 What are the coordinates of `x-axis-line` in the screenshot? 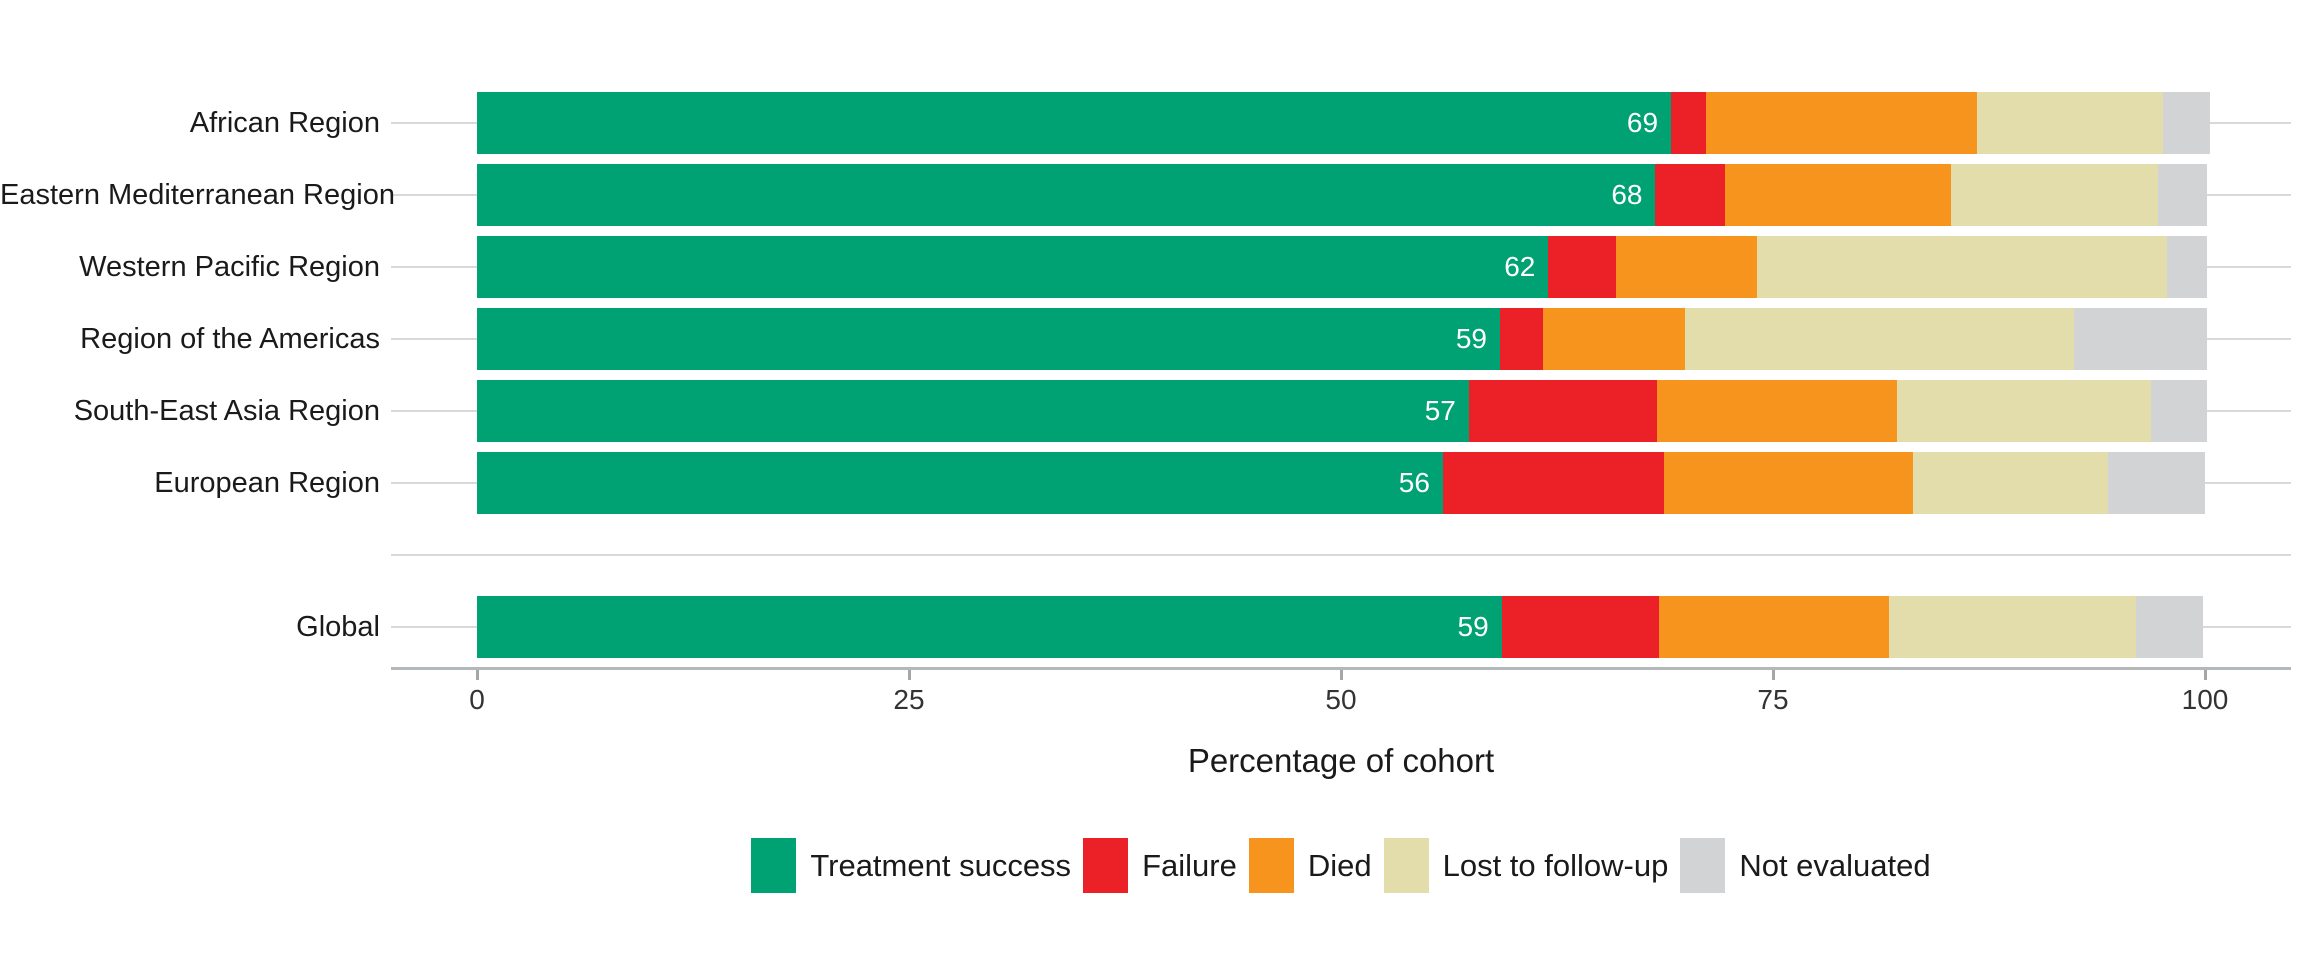 It's located at (1341, 668).